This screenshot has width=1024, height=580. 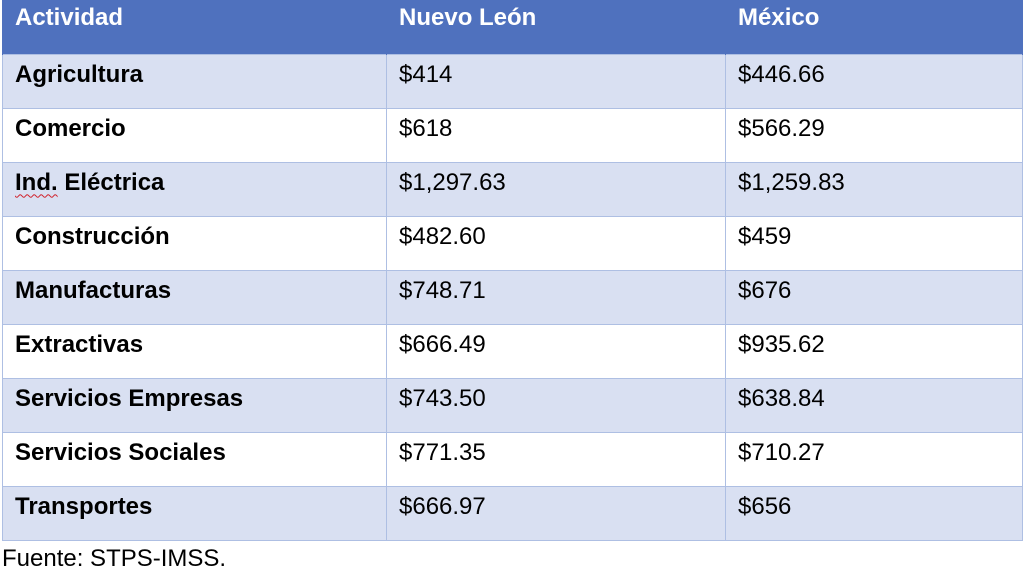 I want to click on table-row: Transportes $666.97 $656, so click(x=512, y=513).